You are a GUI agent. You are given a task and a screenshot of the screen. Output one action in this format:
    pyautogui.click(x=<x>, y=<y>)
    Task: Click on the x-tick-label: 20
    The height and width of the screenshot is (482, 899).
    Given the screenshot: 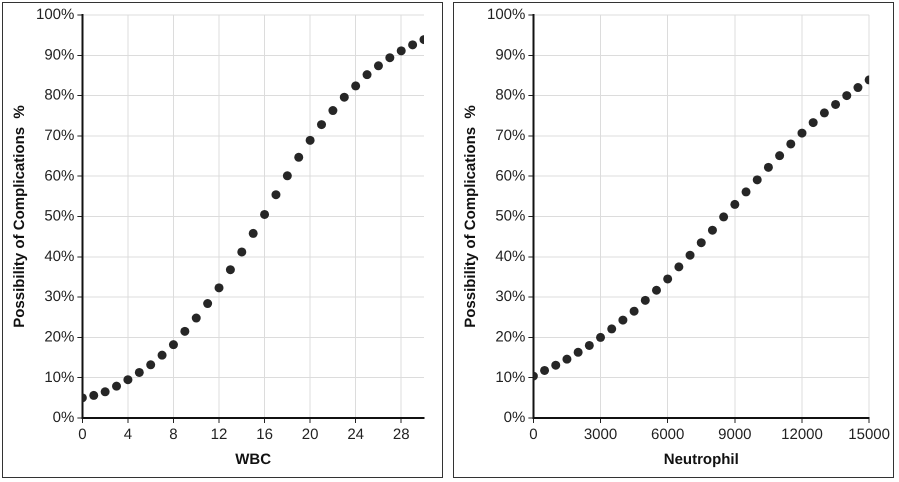 What is the action you would take?
    pyautogui.click(x=310, y=435)
    